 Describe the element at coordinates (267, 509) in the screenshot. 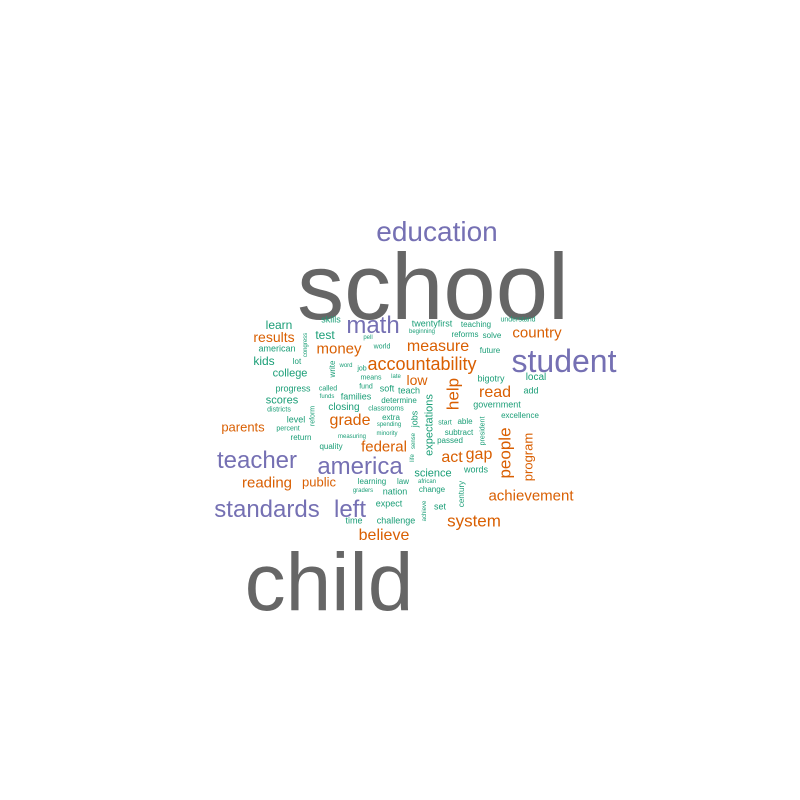

I see `word-standards: standards` at that location.